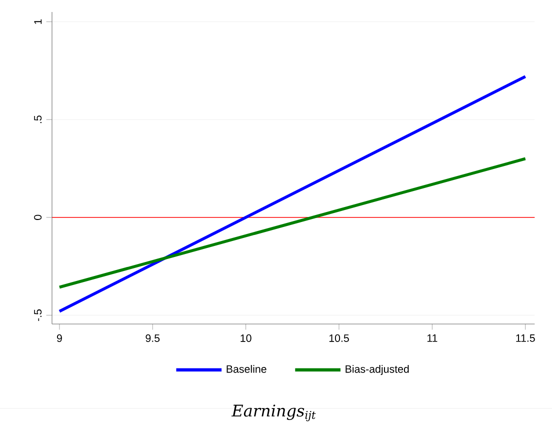  Describe the element at coordinates (432, 338) in the screenshot. I see `x-tick-label: 11` at that location.